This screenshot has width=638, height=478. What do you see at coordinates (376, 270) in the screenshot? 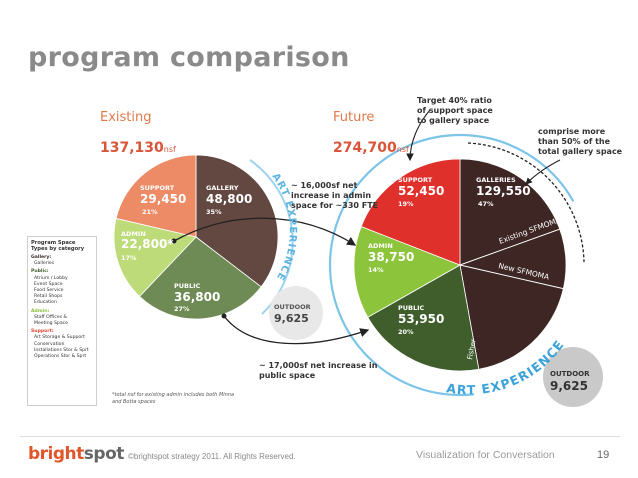
I see `future-admin-pct: 14%` at bounding box center [376, 270].